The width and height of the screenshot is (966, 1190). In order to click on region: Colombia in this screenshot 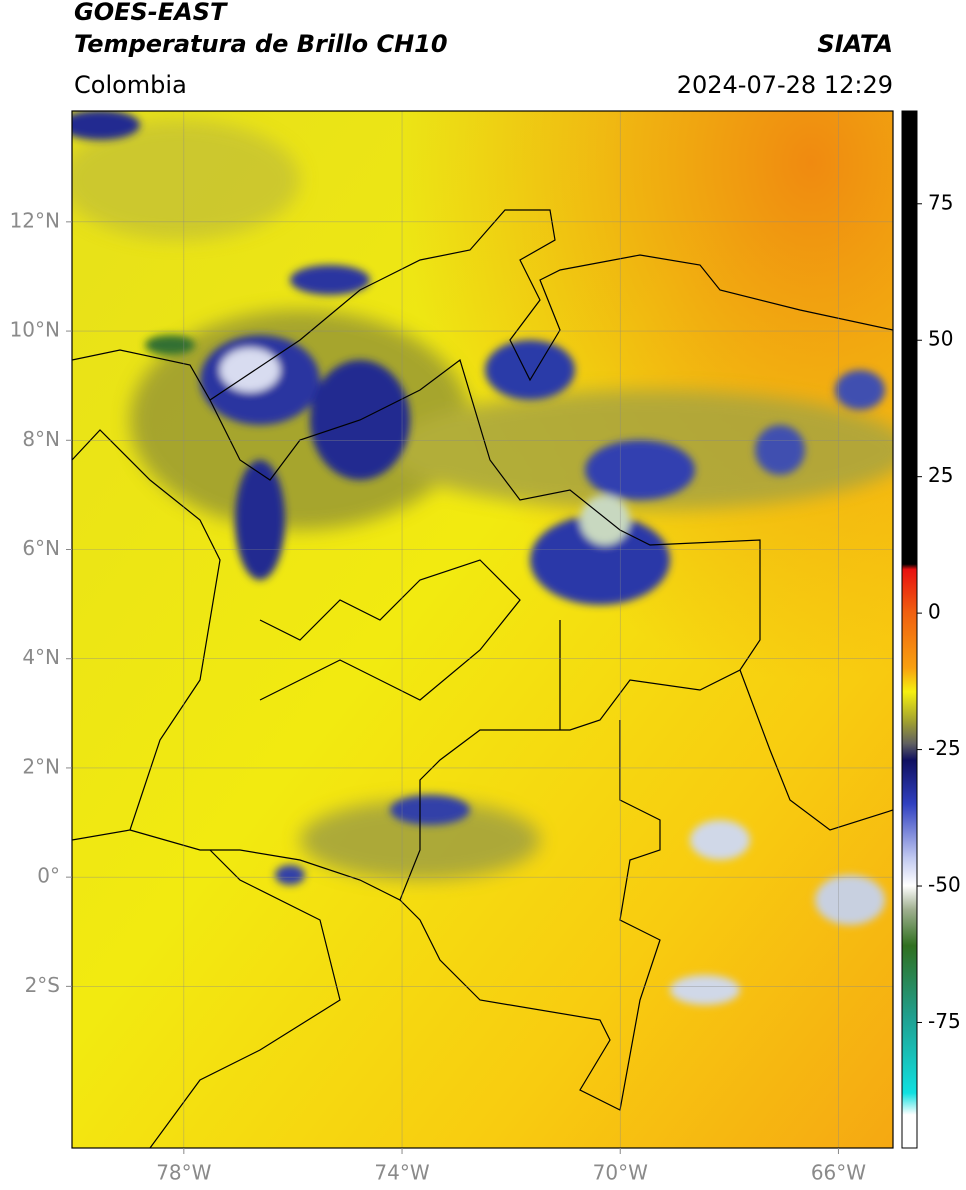, I will do `click(130, 85)`.